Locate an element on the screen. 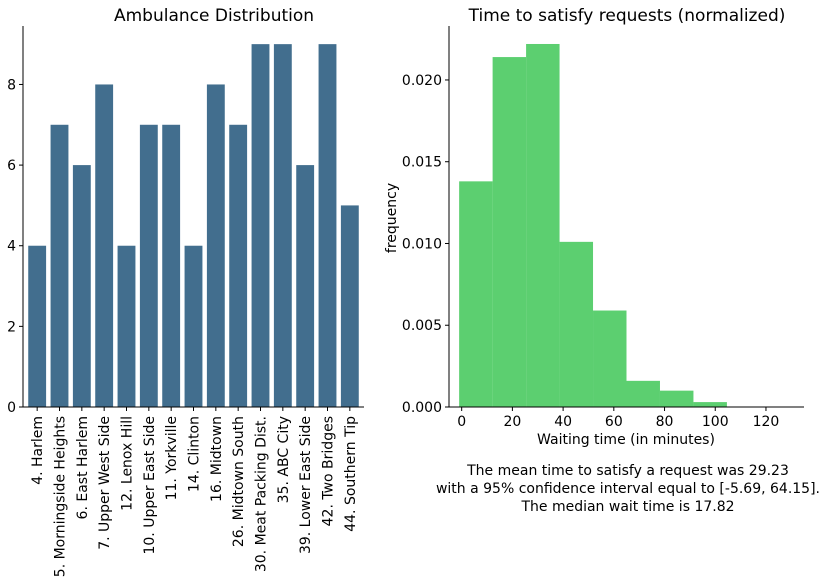 The width and height of the screenshot is (826, 583). right-y-axis-label: frequency is located at coordinates (392, 218).